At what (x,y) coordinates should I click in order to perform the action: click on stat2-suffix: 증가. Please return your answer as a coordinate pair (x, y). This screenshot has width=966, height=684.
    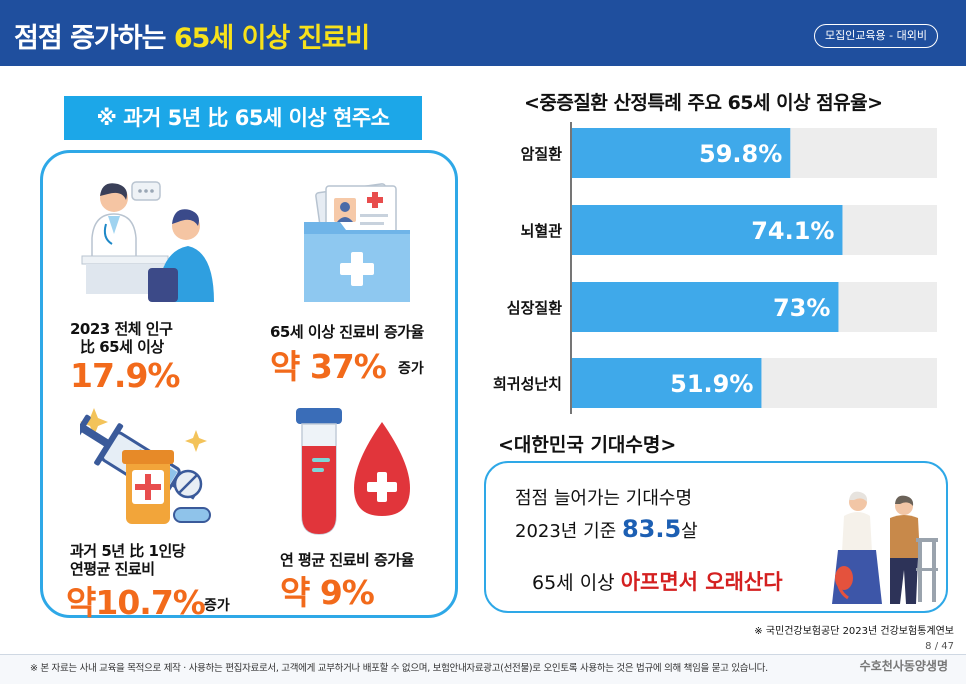
    Looking at the image, I should click on (411, 369).